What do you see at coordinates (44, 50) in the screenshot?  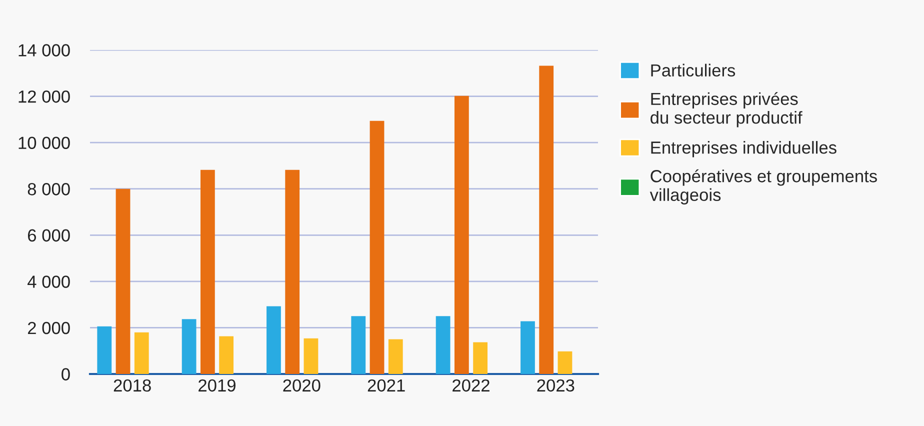 I see `y-tick-label: 14 000` at bounding box center [44, 50].